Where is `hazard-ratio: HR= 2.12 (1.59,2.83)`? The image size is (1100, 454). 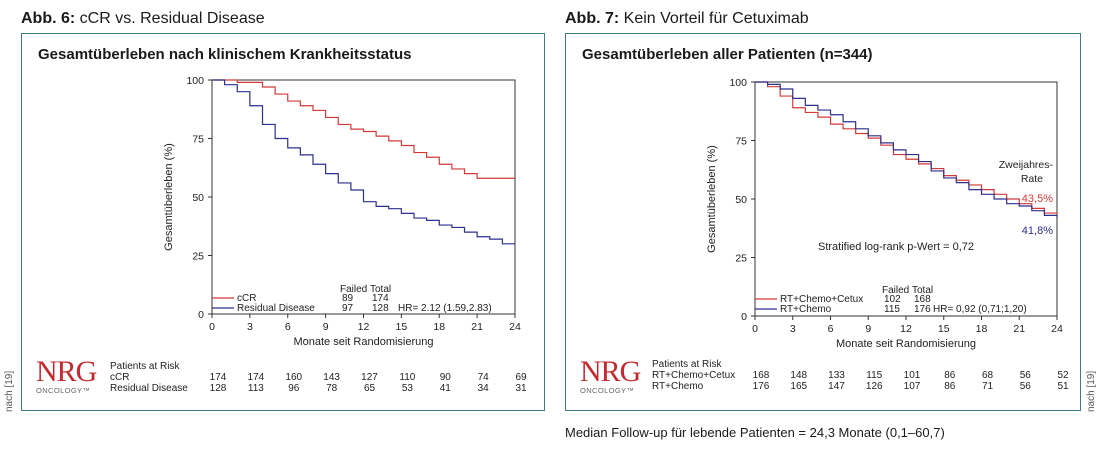 hazard-ratio: HR= 2.12 (1.59,2.83) is located at coordinates (445, 308).